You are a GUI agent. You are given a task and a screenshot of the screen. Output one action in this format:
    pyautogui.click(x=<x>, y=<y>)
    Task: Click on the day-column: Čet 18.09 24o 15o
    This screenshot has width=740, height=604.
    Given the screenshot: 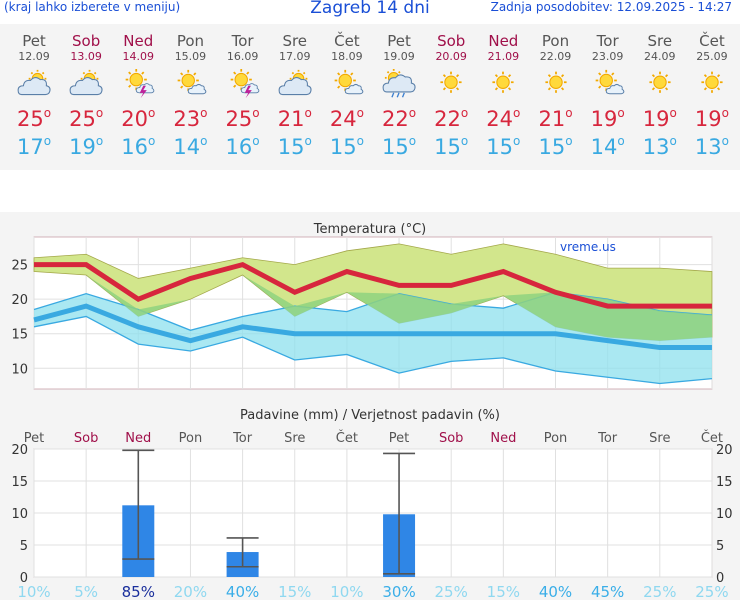 What is the action you would take?
    pyautogui.click(x=347, y=92)
    